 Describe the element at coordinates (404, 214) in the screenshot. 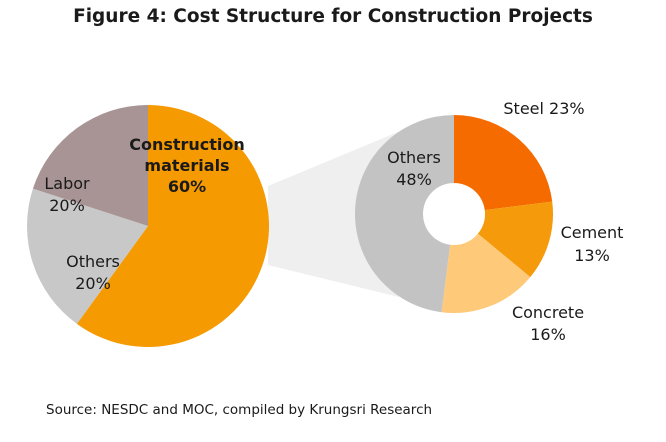

I see `donut-slice-others` at that location.